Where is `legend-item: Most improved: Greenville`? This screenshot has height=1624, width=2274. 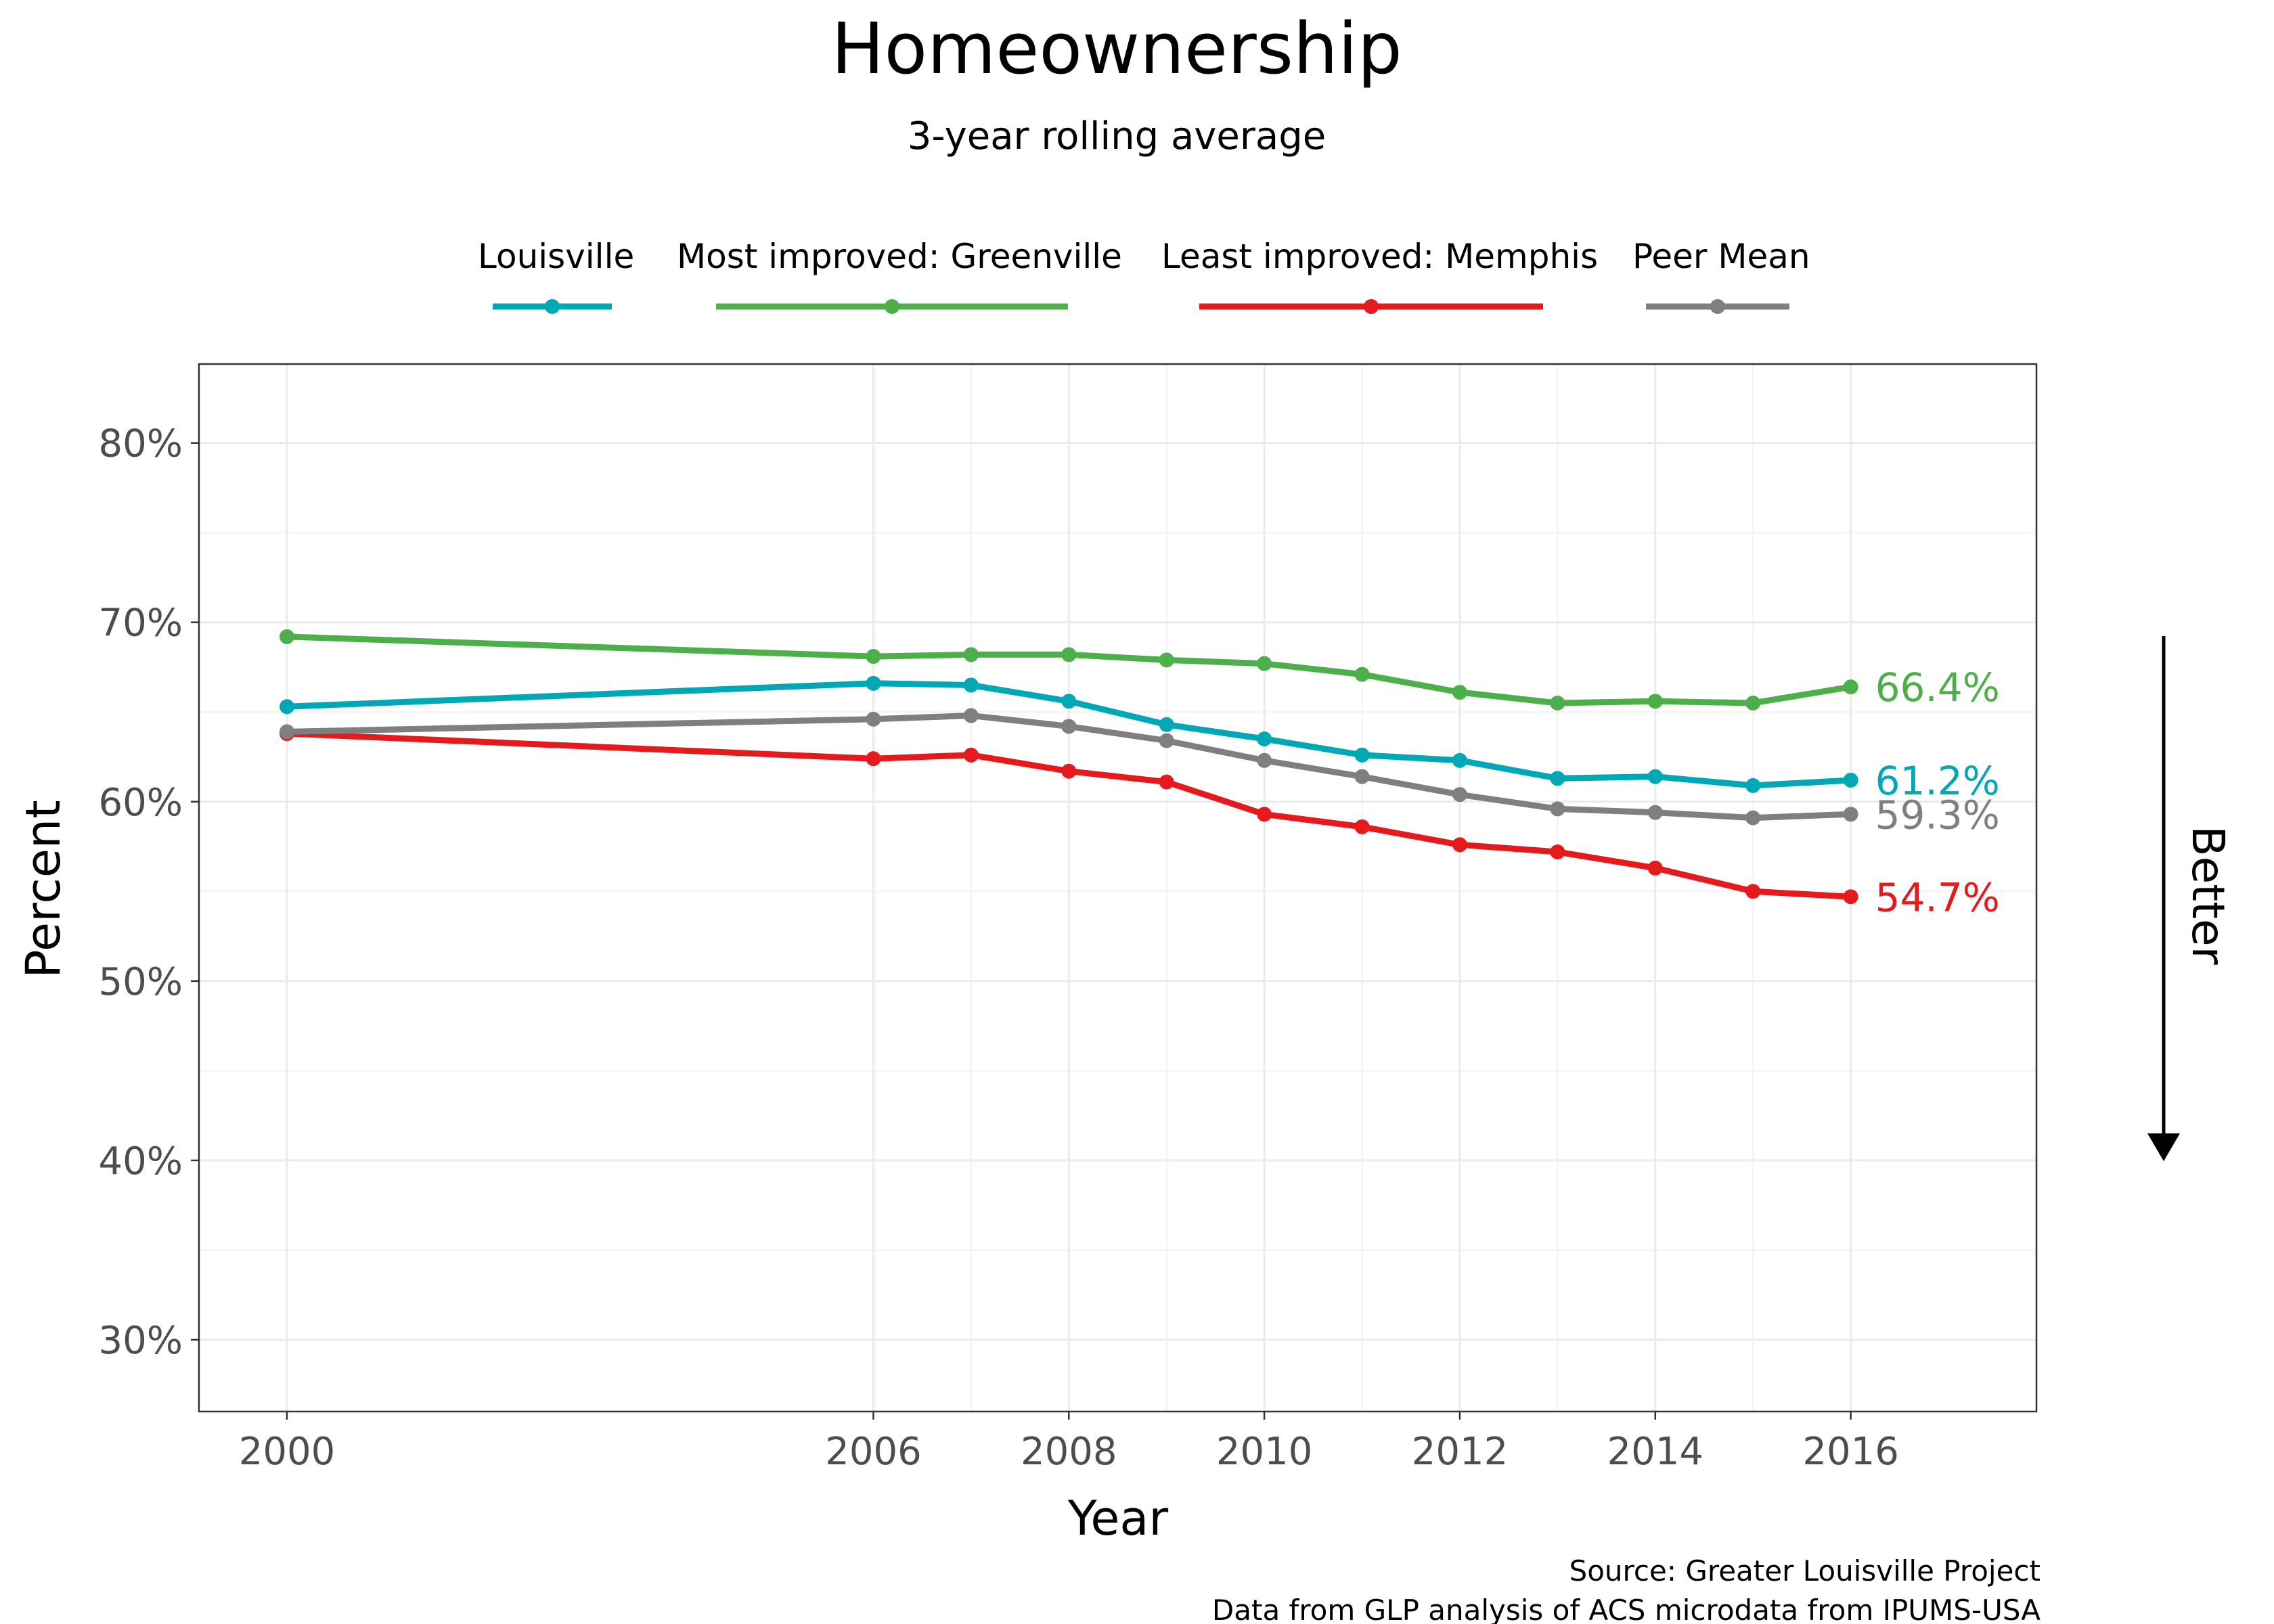 legend-item: Most improved: Greenville is located at coordinates (900, 275).